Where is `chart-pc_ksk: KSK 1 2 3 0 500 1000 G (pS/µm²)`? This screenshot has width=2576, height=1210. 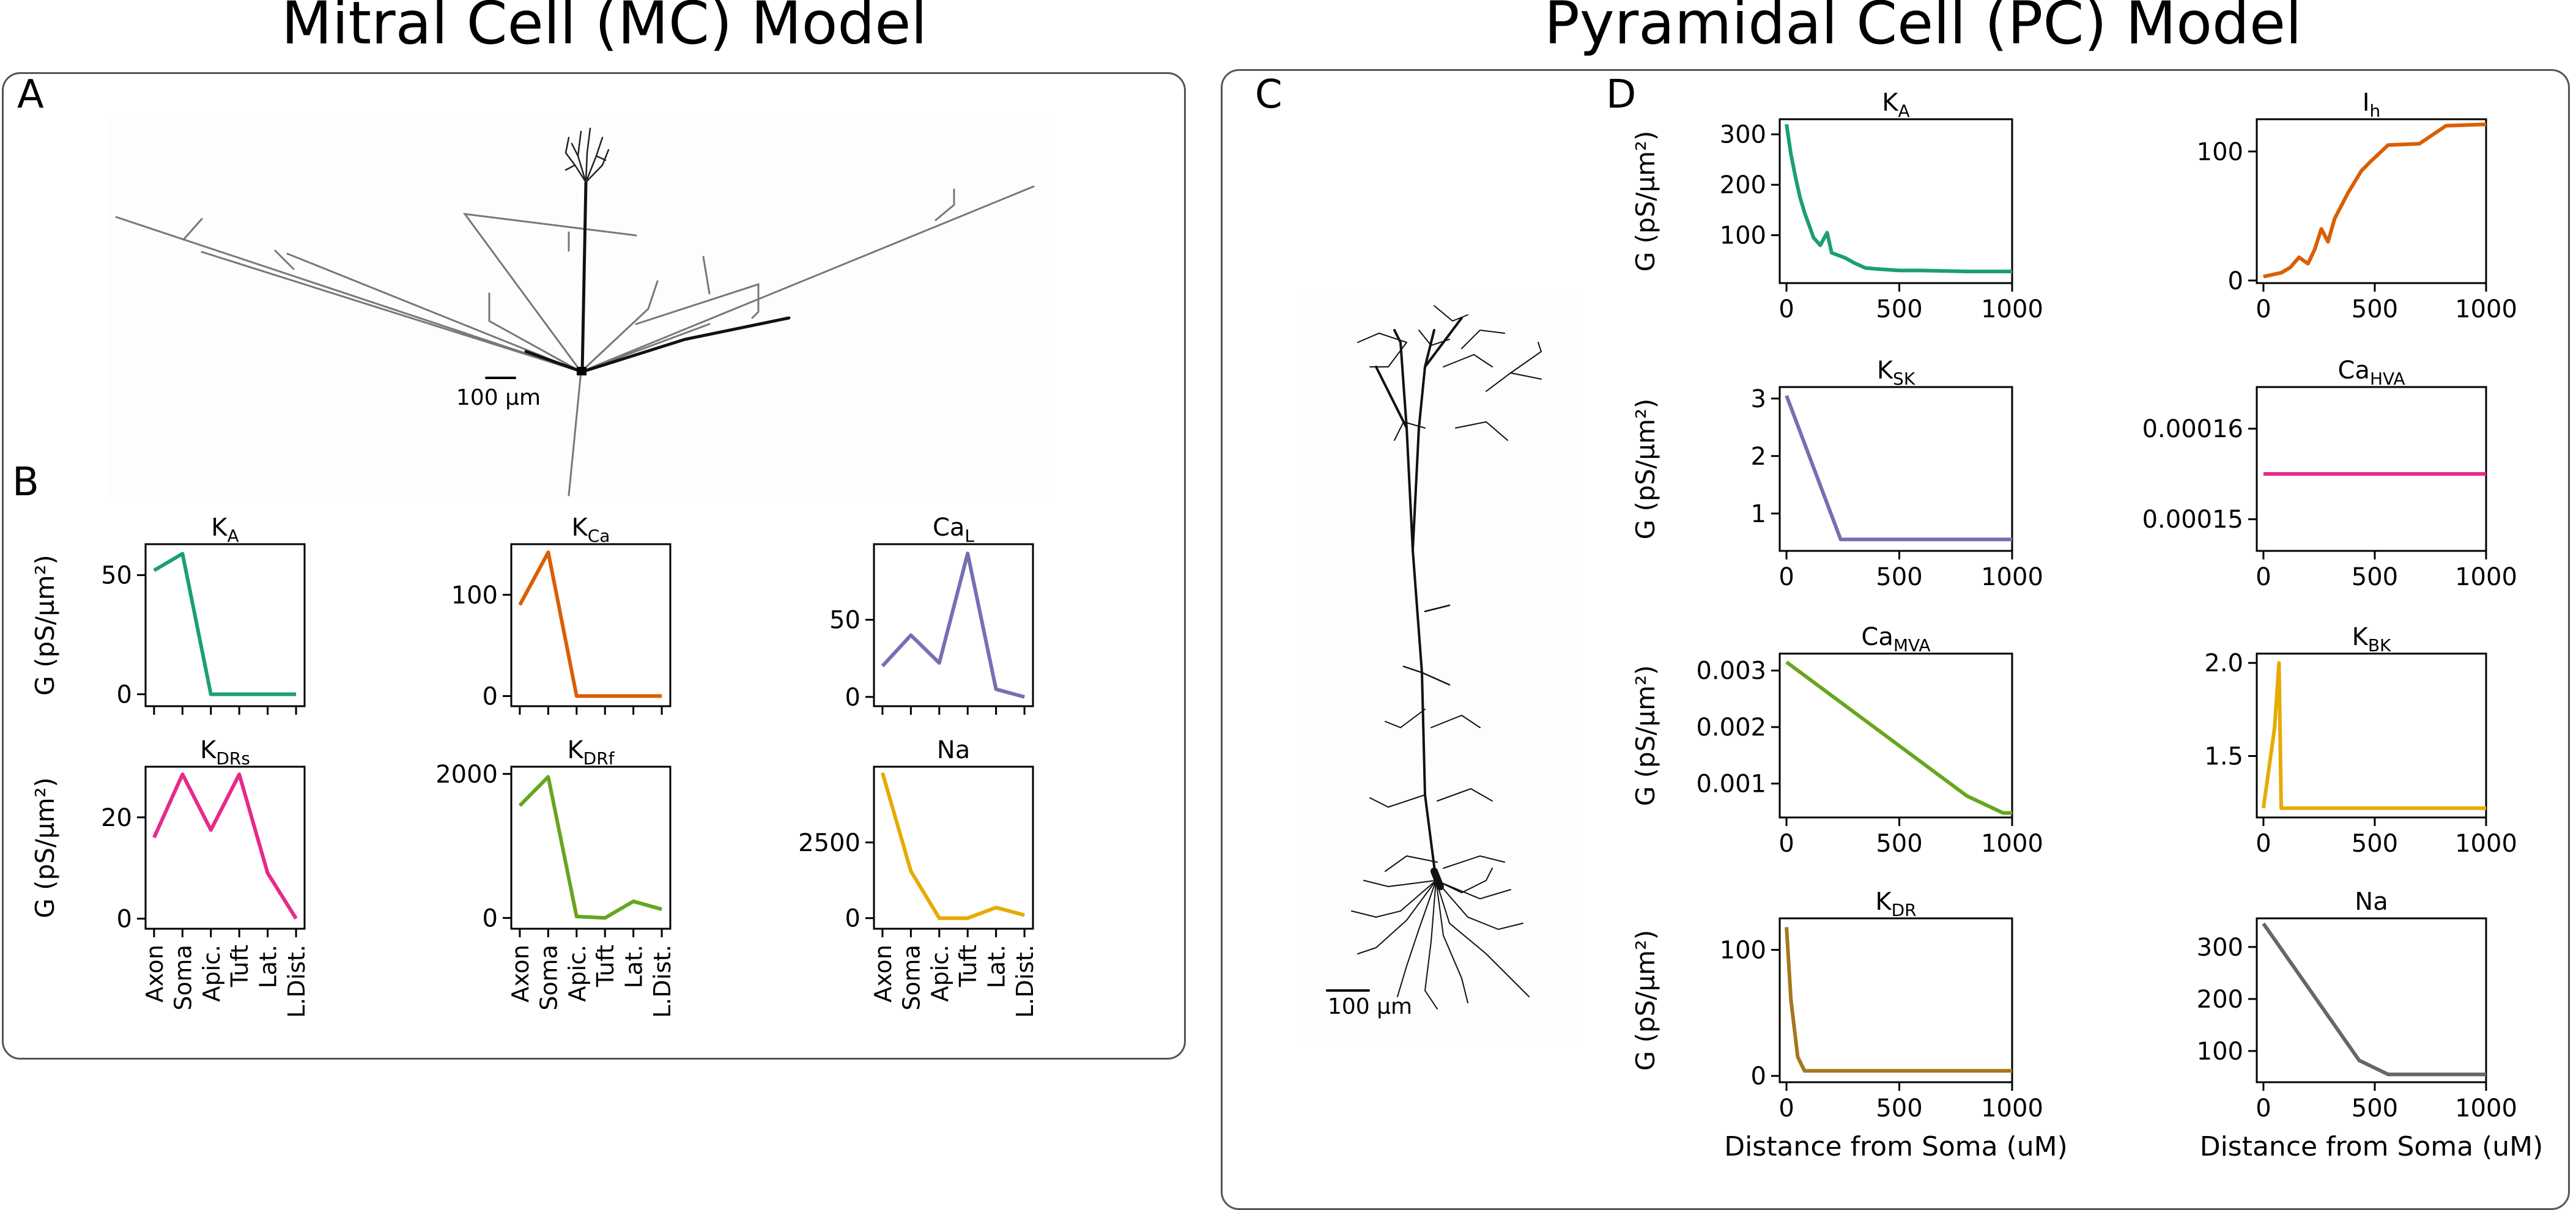
chart-pc_ksk: KSK 1 2 3 0 500 1000 G (pS/µm²) is located at coordinates (1836, 473).